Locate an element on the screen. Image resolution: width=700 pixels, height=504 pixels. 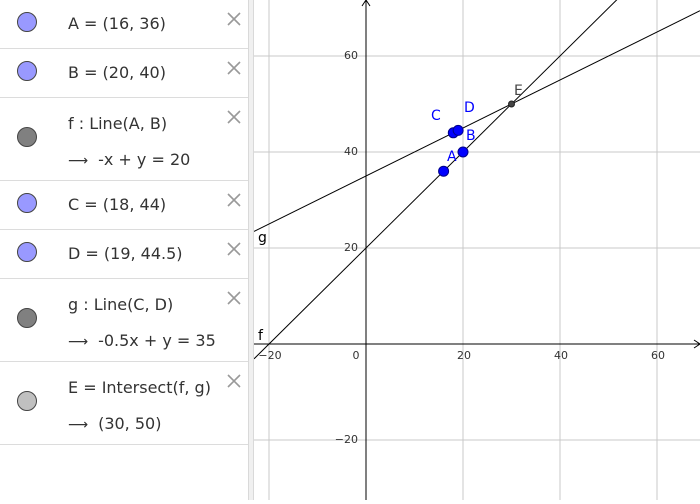
algebra-row-label: f : Line(A, B) is located at coordinates (118, 123).